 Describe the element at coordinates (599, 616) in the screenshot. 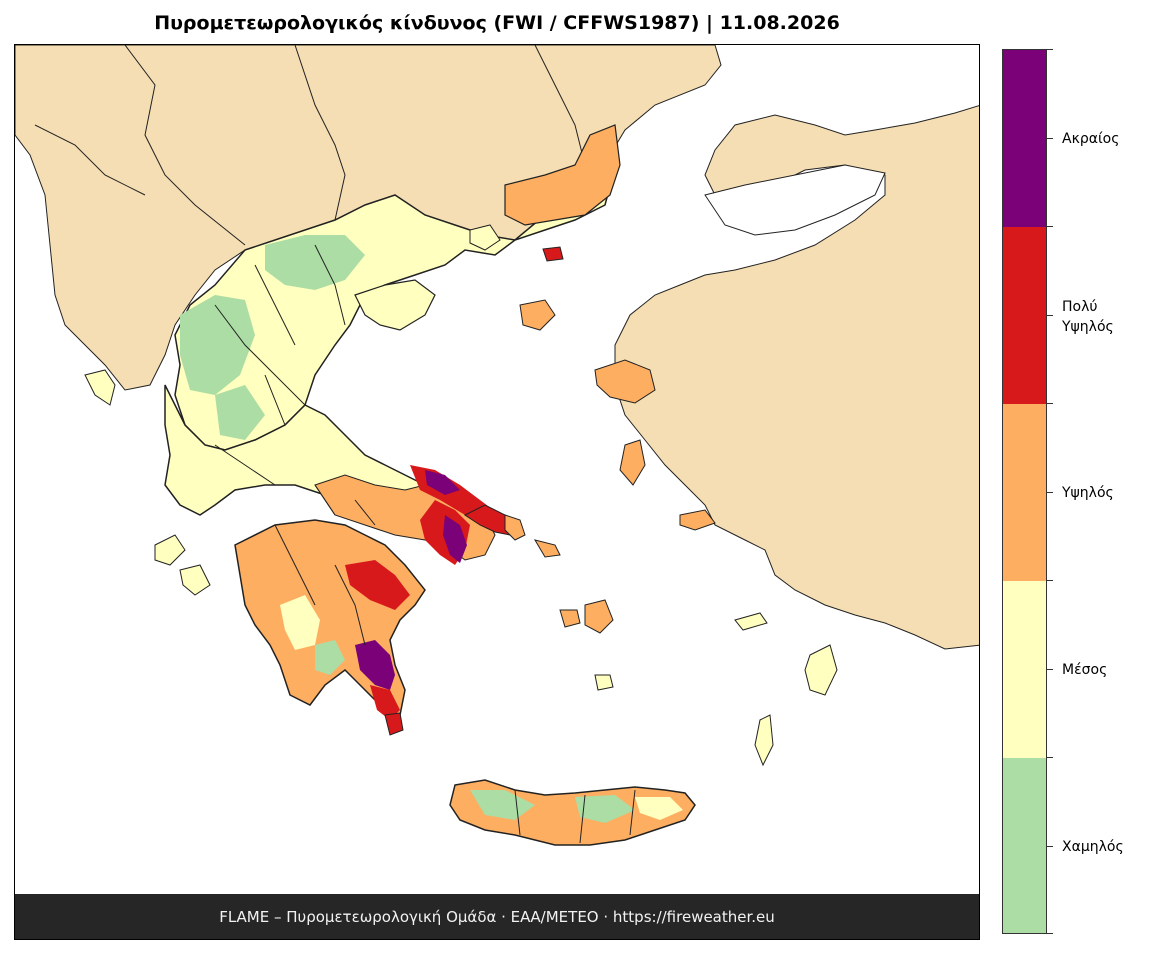

I see `naxos` at that location.